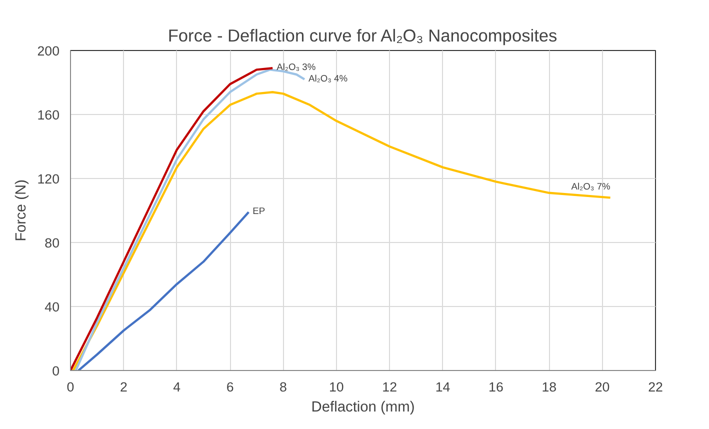 This screenshot has width=709, height=429. What do you see at coordinates (230, 387) in the screenshot?
I see `x-tick-label: 6` at bounding box center [230, 387].